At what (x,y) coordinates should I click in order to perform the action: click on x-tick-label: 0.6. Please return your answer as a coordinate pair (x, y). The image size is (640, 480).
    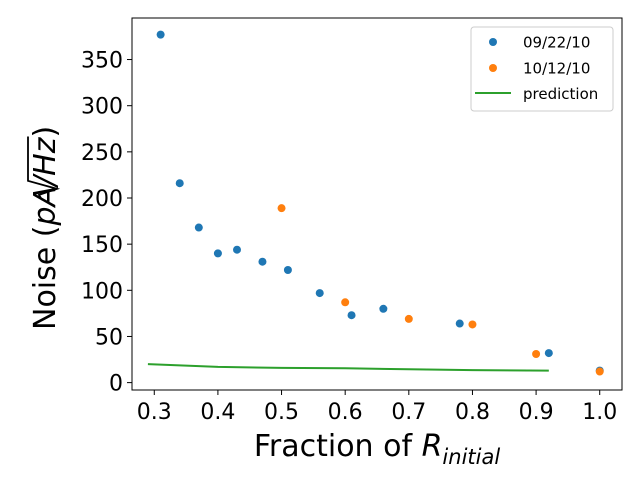
    Looking at the image, I should click on (345, 412).